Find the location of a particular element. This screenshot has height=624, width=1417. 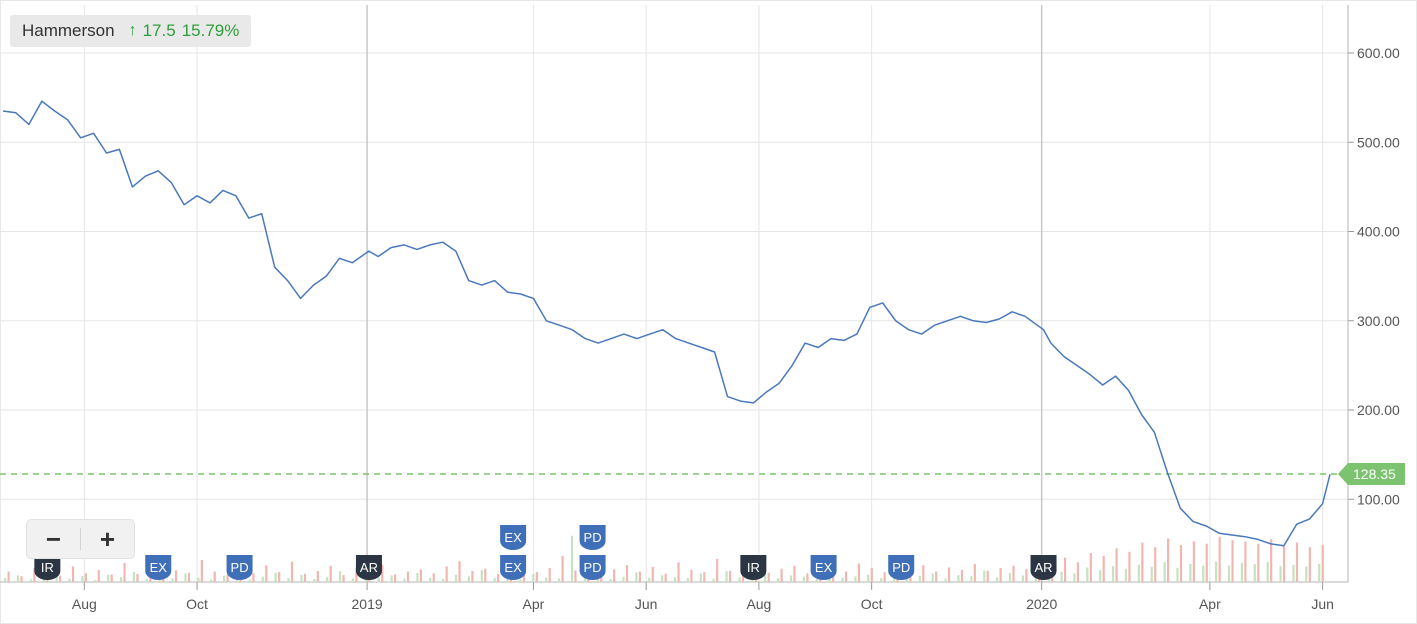

price-change: ↑ 17.5 15.79% is located at coordinates (184, 31).